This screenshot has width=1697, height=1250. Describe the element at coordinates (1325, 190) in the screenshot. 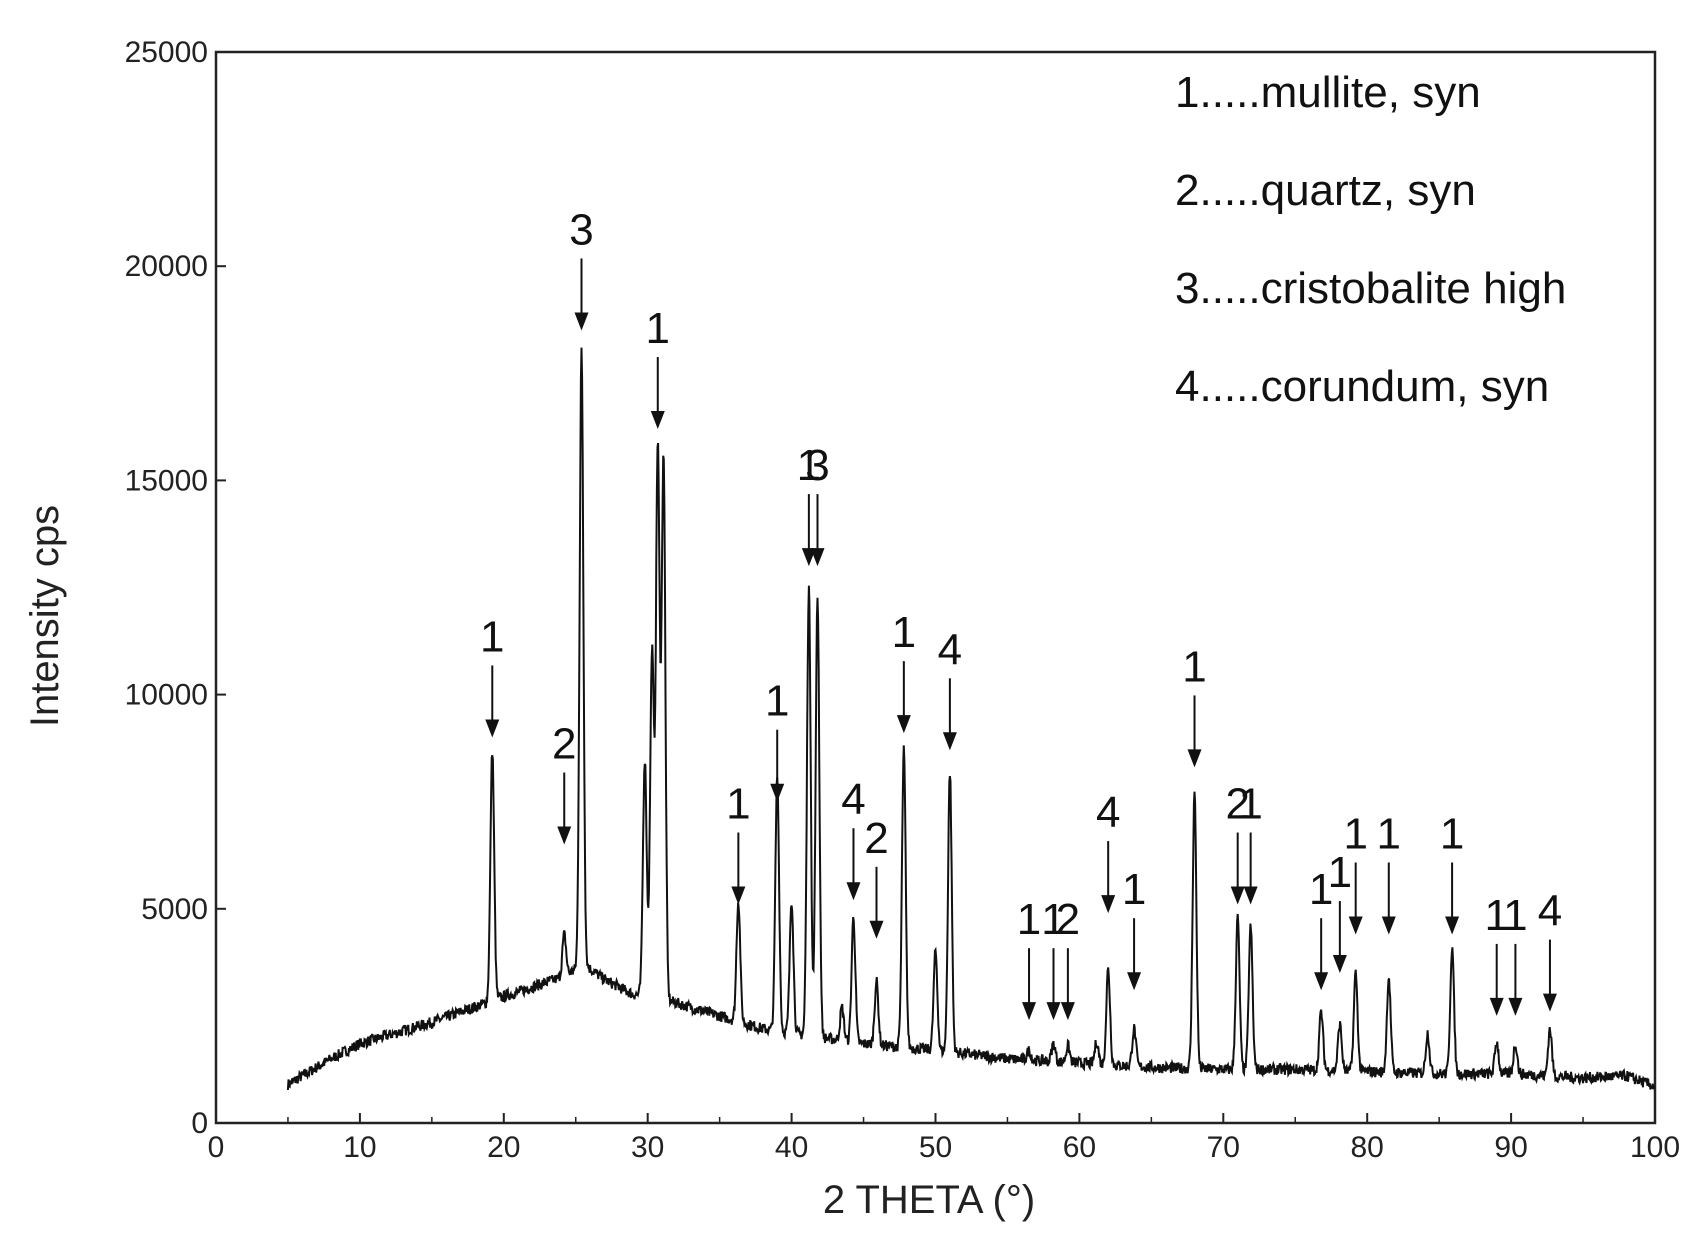

I see `legend-entry: 2.....quartz, syn` at that location.